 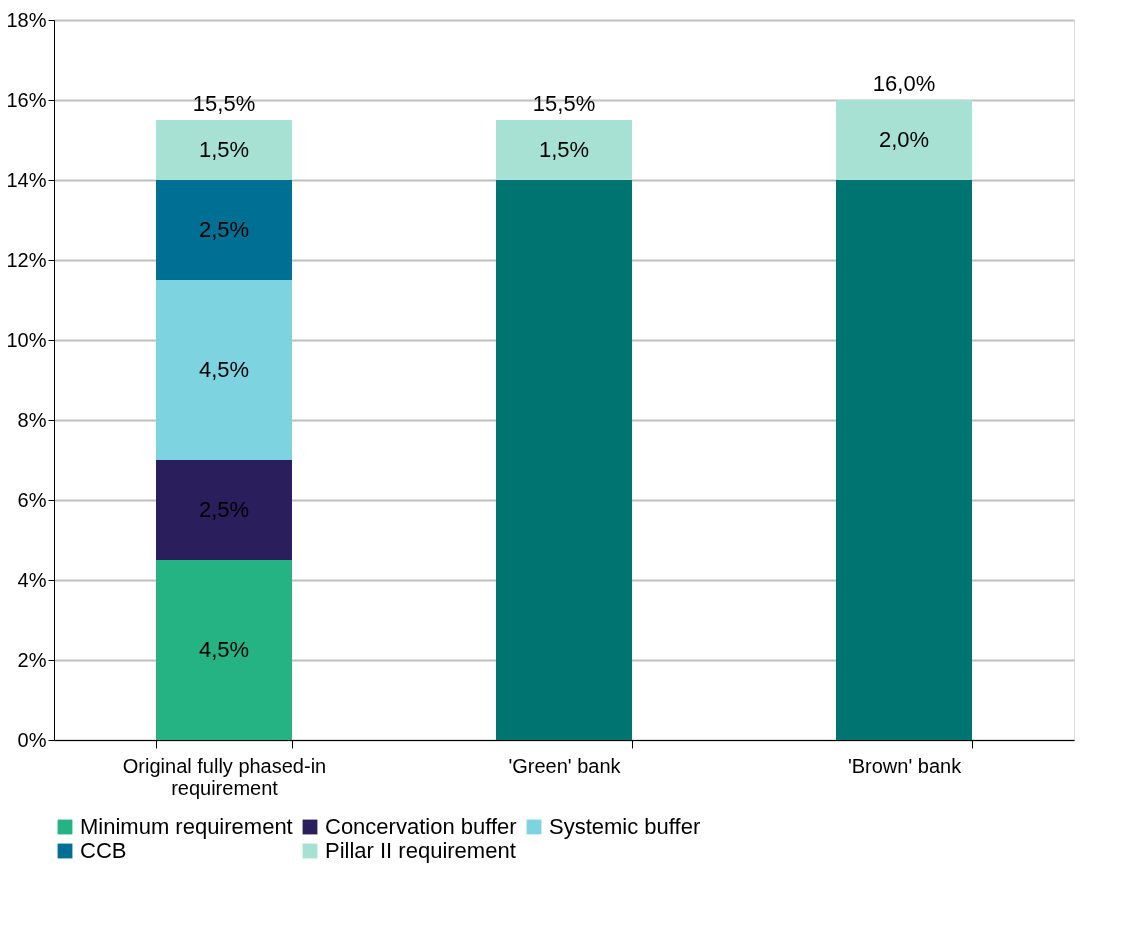 What do you see at coordinates (32, 739) in the screenshot?
I see `y-tick-label: 0%` at bounding box center [32, 739].